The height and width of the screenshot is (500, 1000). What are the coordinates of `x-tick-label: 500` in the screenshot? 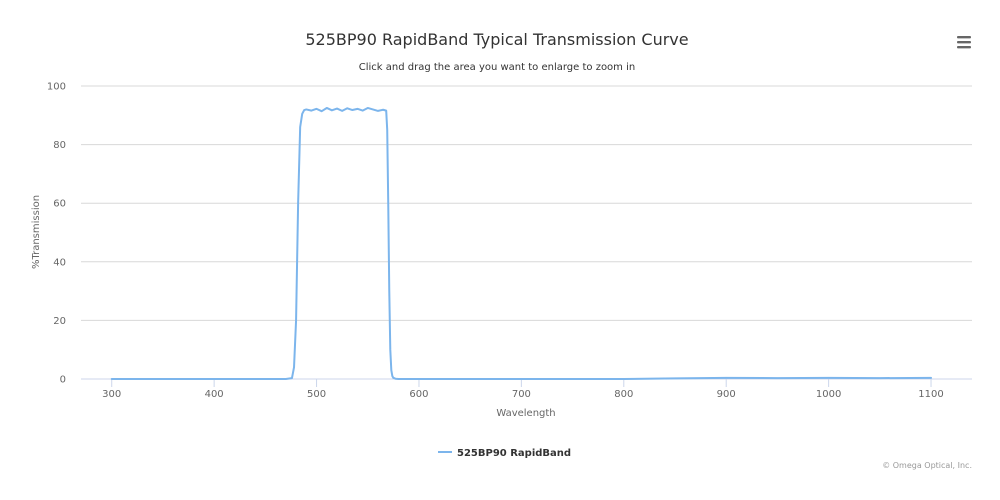 It's located at (316, 394).